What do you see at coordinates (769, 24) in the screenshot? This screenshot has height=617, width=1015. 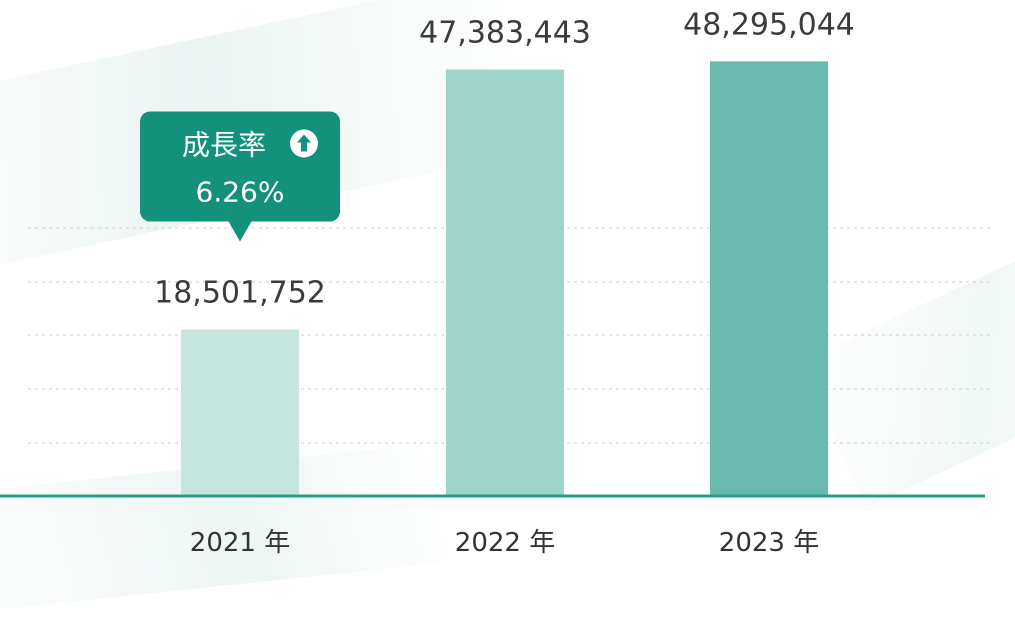 I see `data-label: 48,295,044` at bounding box center [769, 24].